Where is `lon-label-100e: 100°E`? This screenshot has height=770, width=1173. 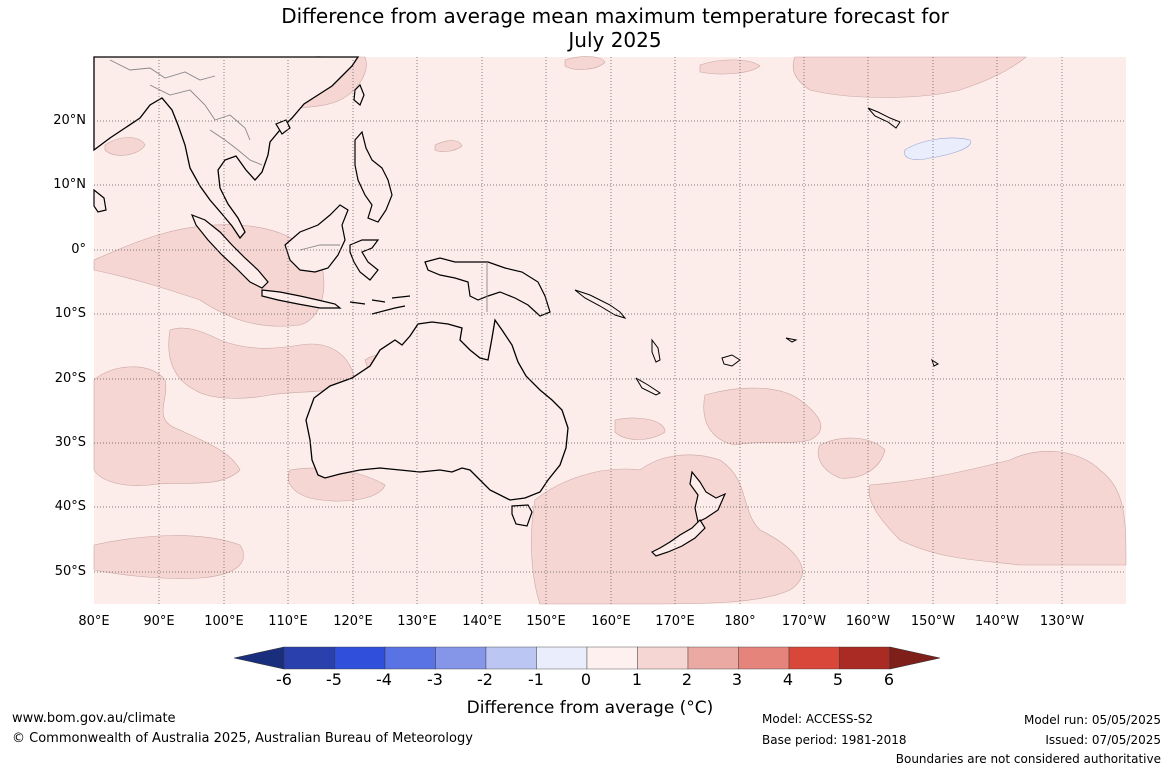
lon-label-100e: 100°E is located at coordinates (224, 621).